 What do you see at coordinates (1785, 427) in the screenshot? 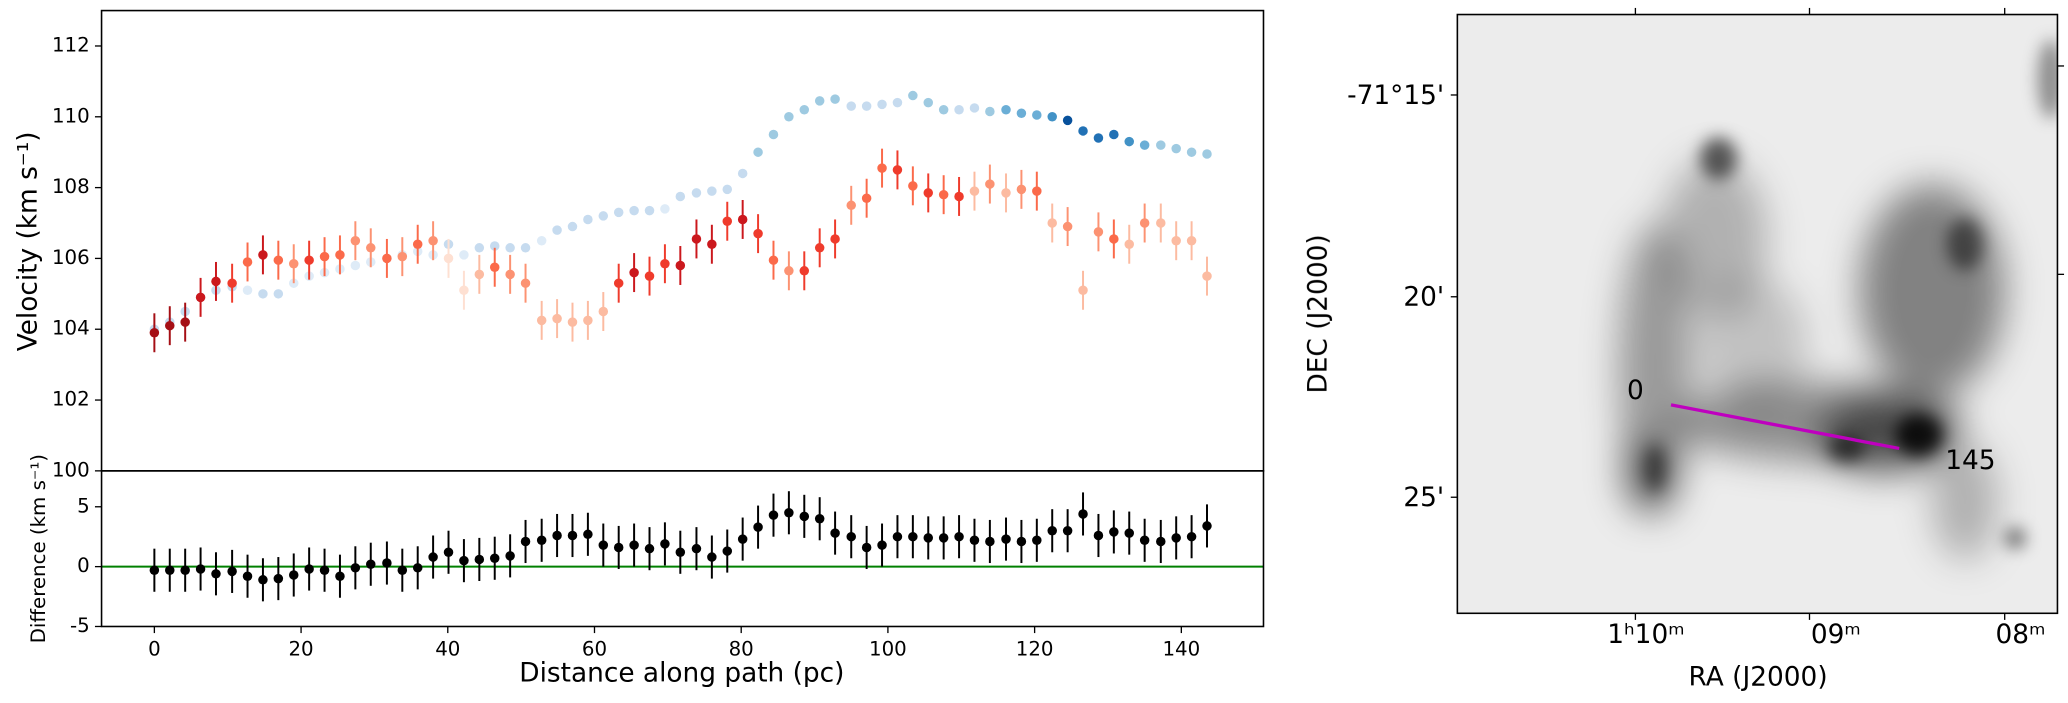
I see `path-line` at bounding box center [1785, 427].